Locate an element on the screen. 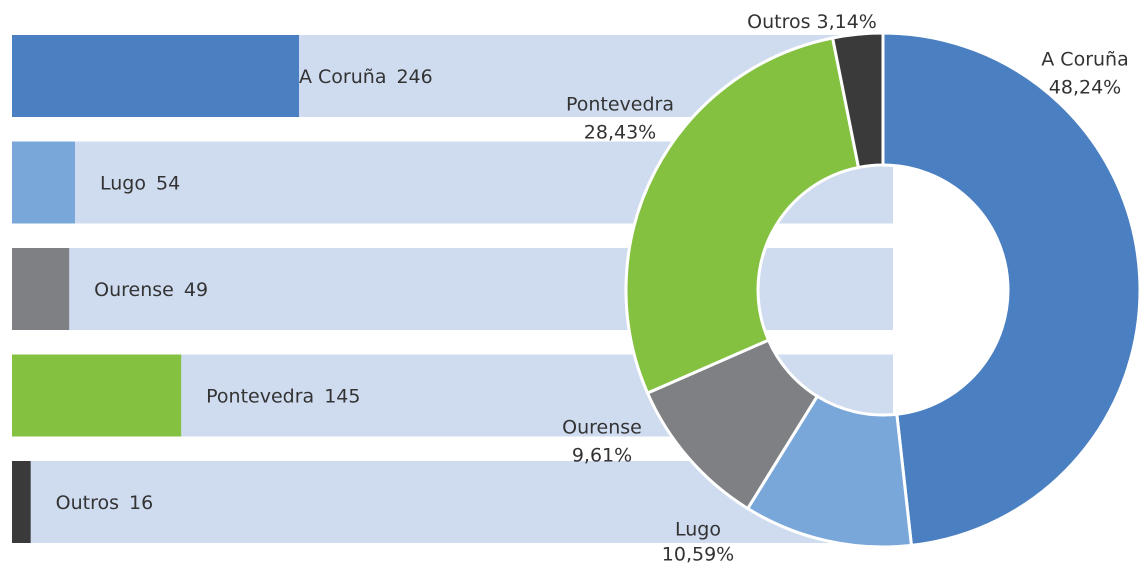 Image resolution: width=1143 pixels, height=564 pixels. bar-value: 54 is located at coordinates (168, 183).